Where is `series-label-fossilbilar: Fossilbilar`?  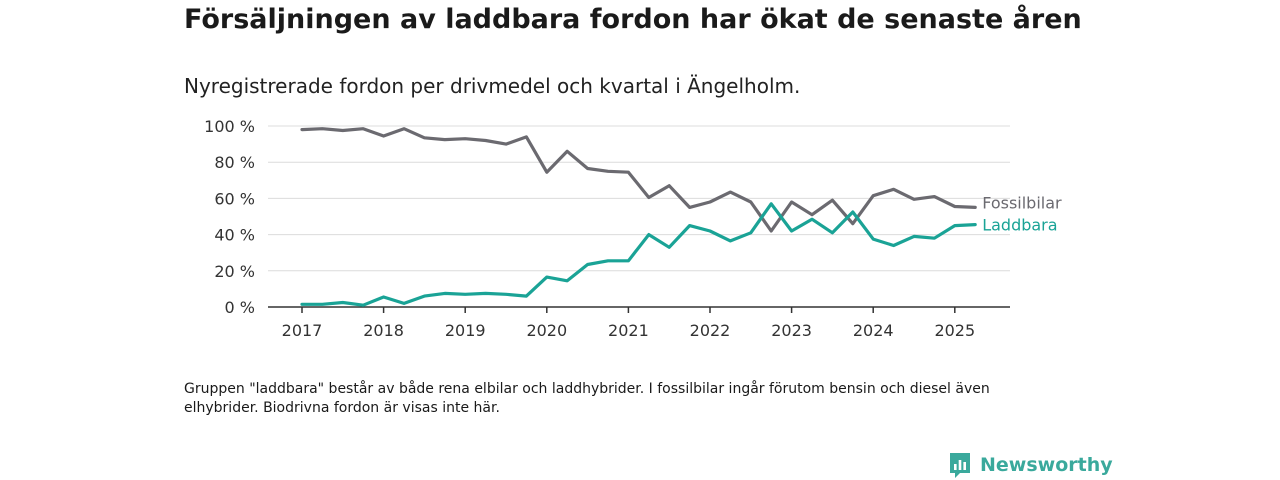
series-label-fossilbilar: Fossilbilar is located at coordinates (1022, 202).